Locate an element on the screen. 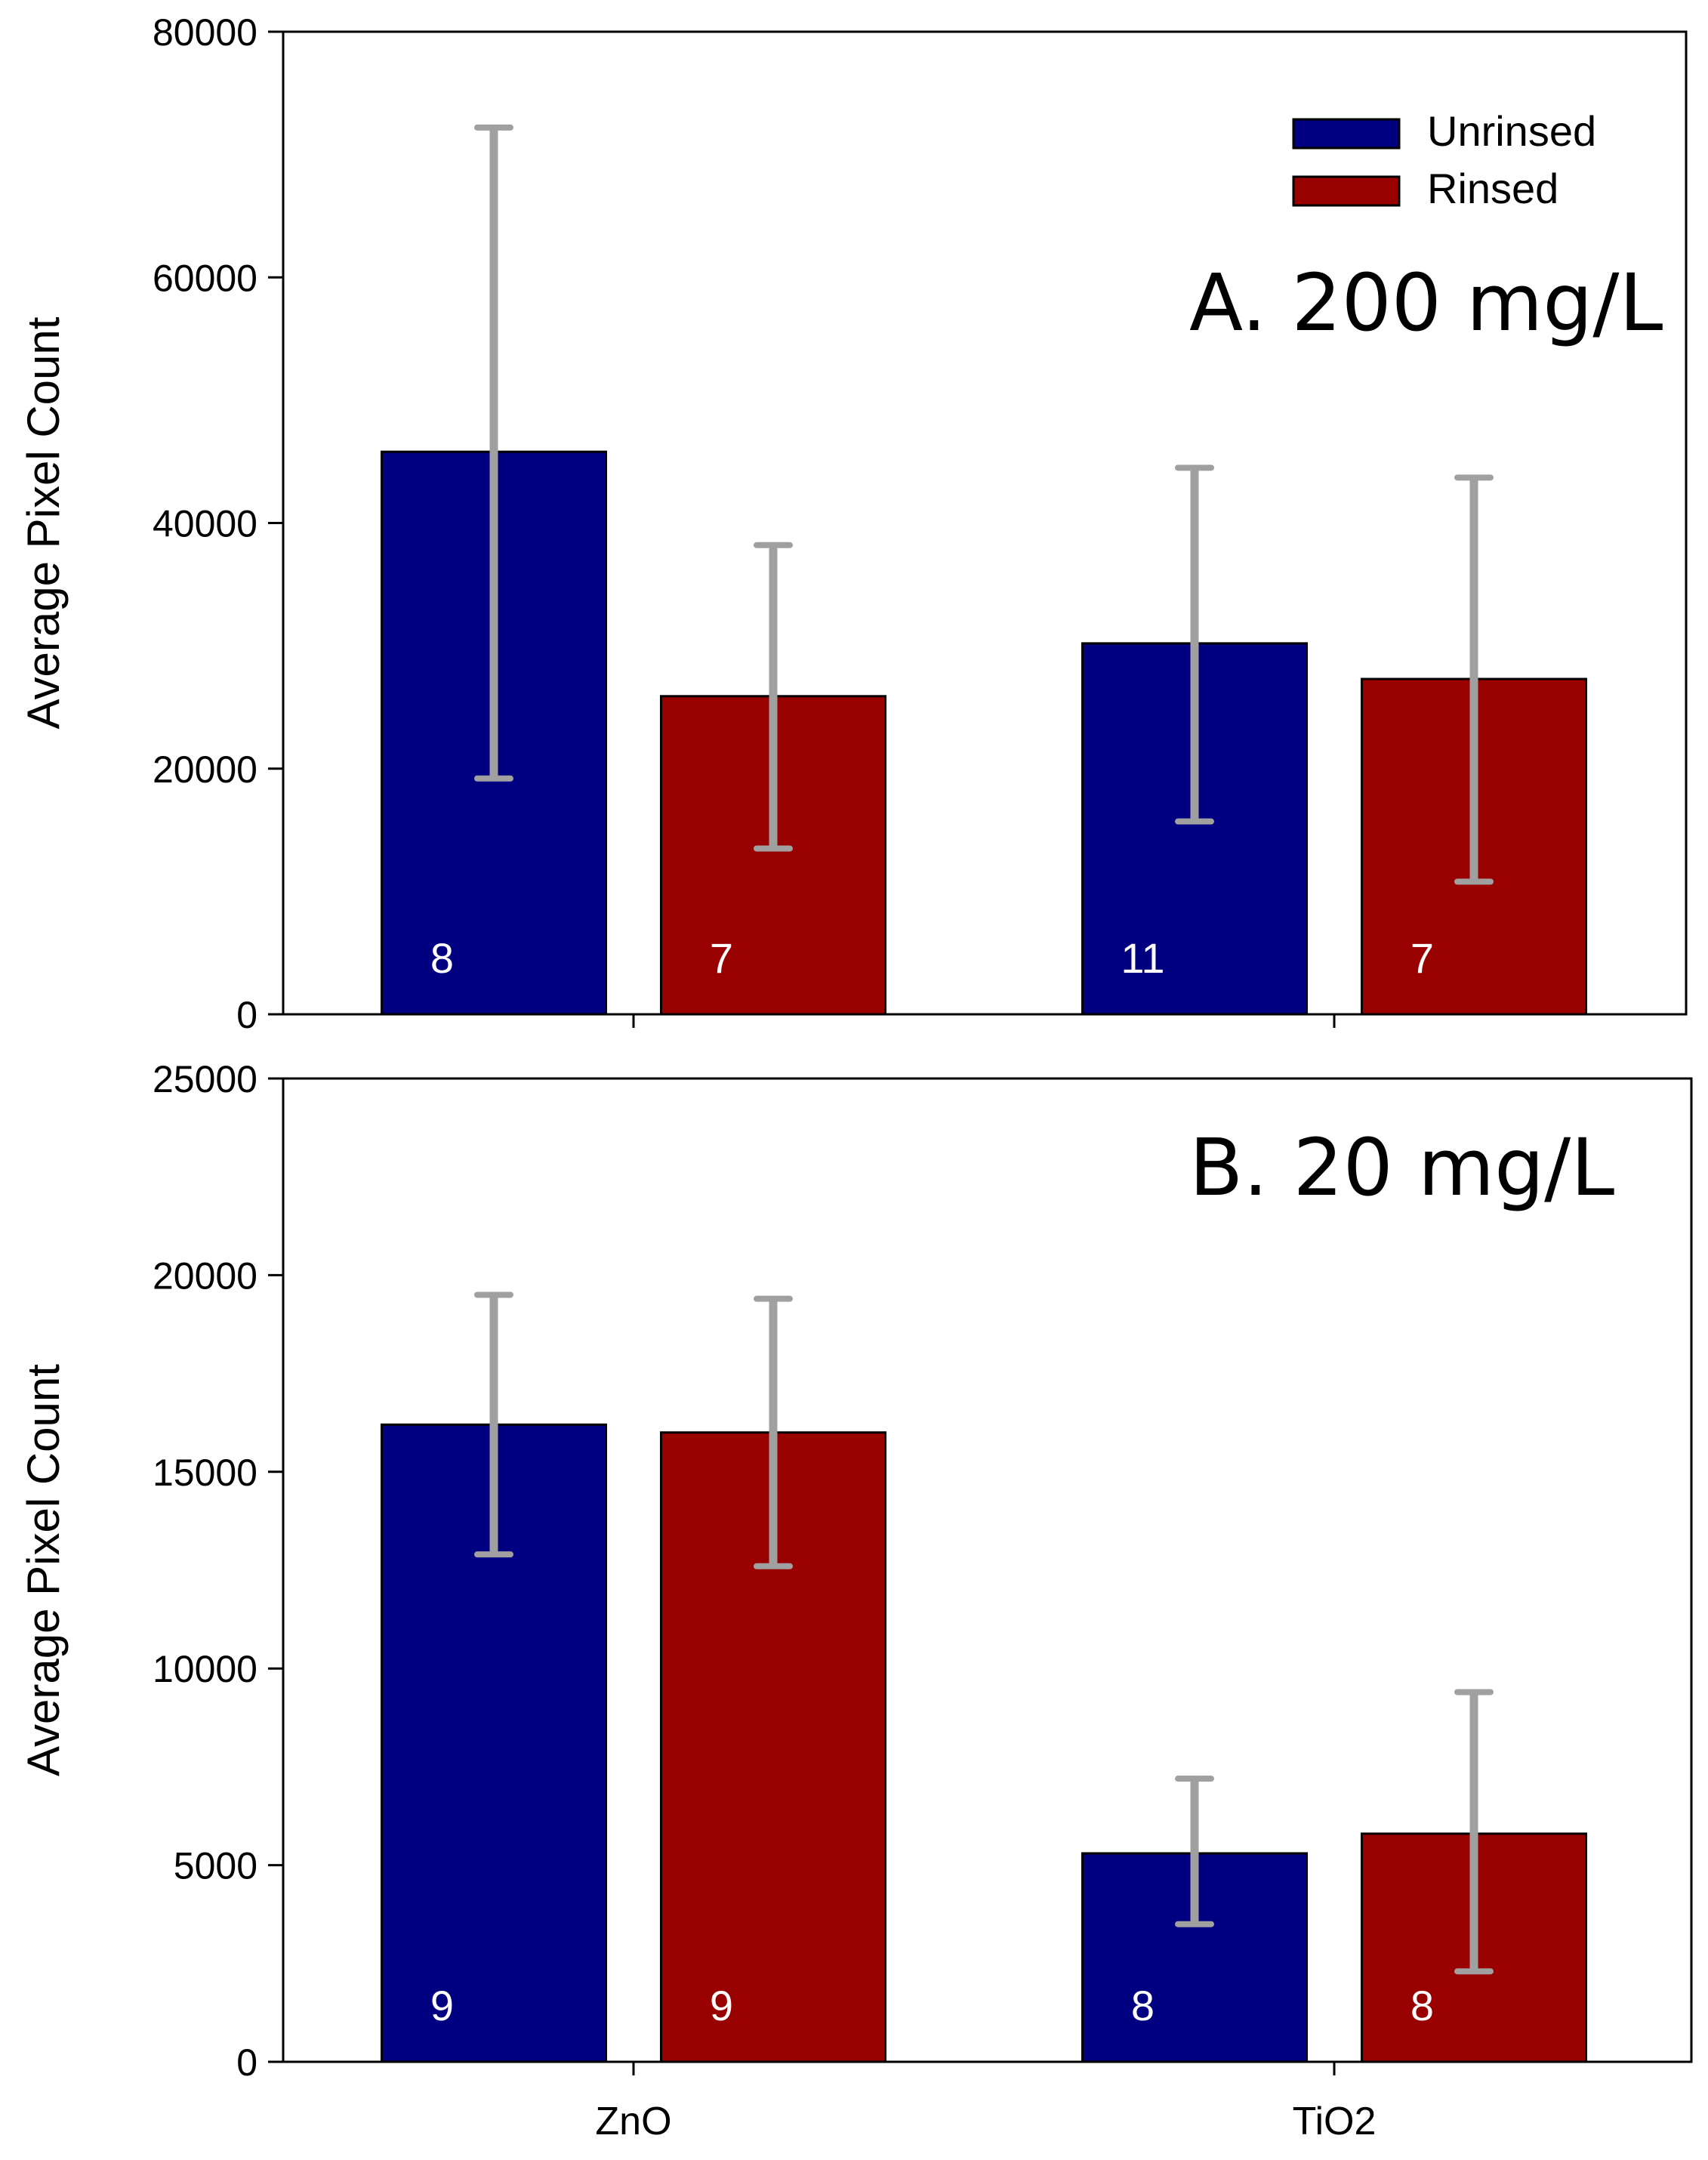 The image size is (1708, 2160). legend-label: Unrinsed is located at coordinates (1511, 131).